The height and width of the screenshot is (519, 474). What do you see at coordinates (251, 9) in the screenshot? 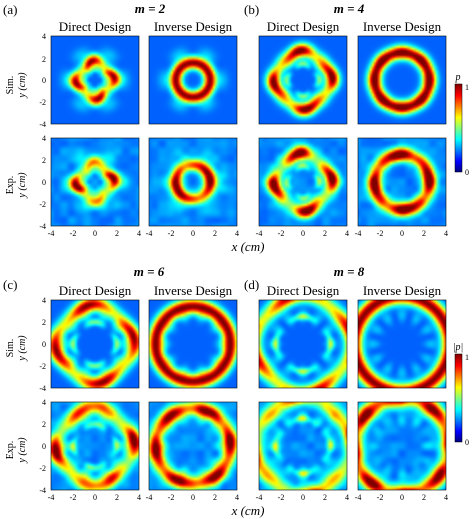
I see `panel-letter: (b)` at bounding box center [251, 9].